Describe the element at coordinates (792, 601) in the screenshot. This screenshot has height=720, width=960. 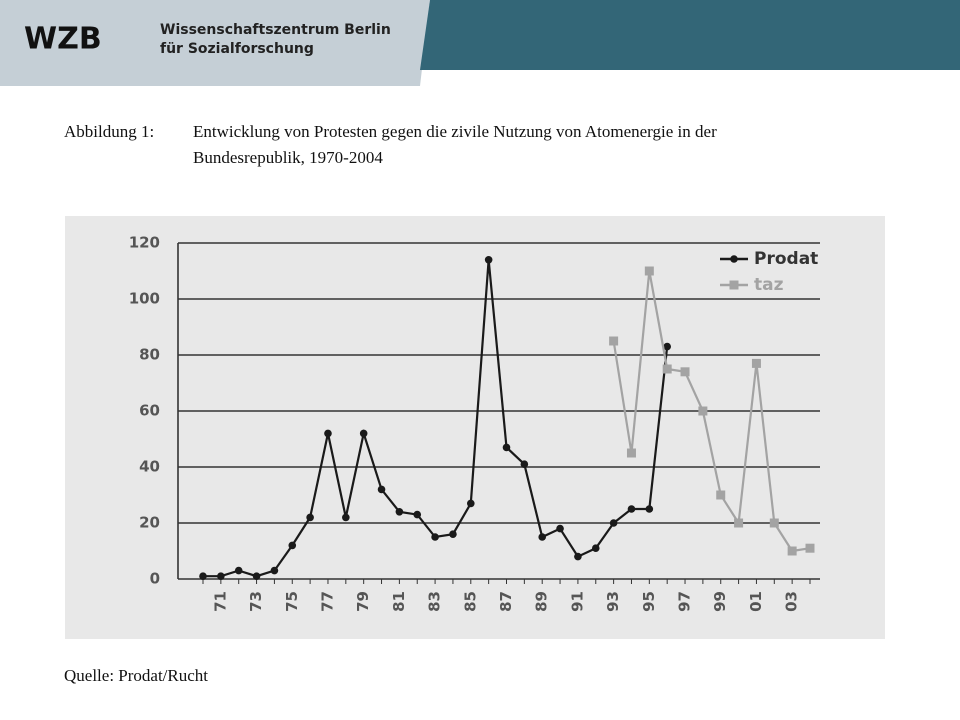
I see `x-tick-label: 03` at that location.